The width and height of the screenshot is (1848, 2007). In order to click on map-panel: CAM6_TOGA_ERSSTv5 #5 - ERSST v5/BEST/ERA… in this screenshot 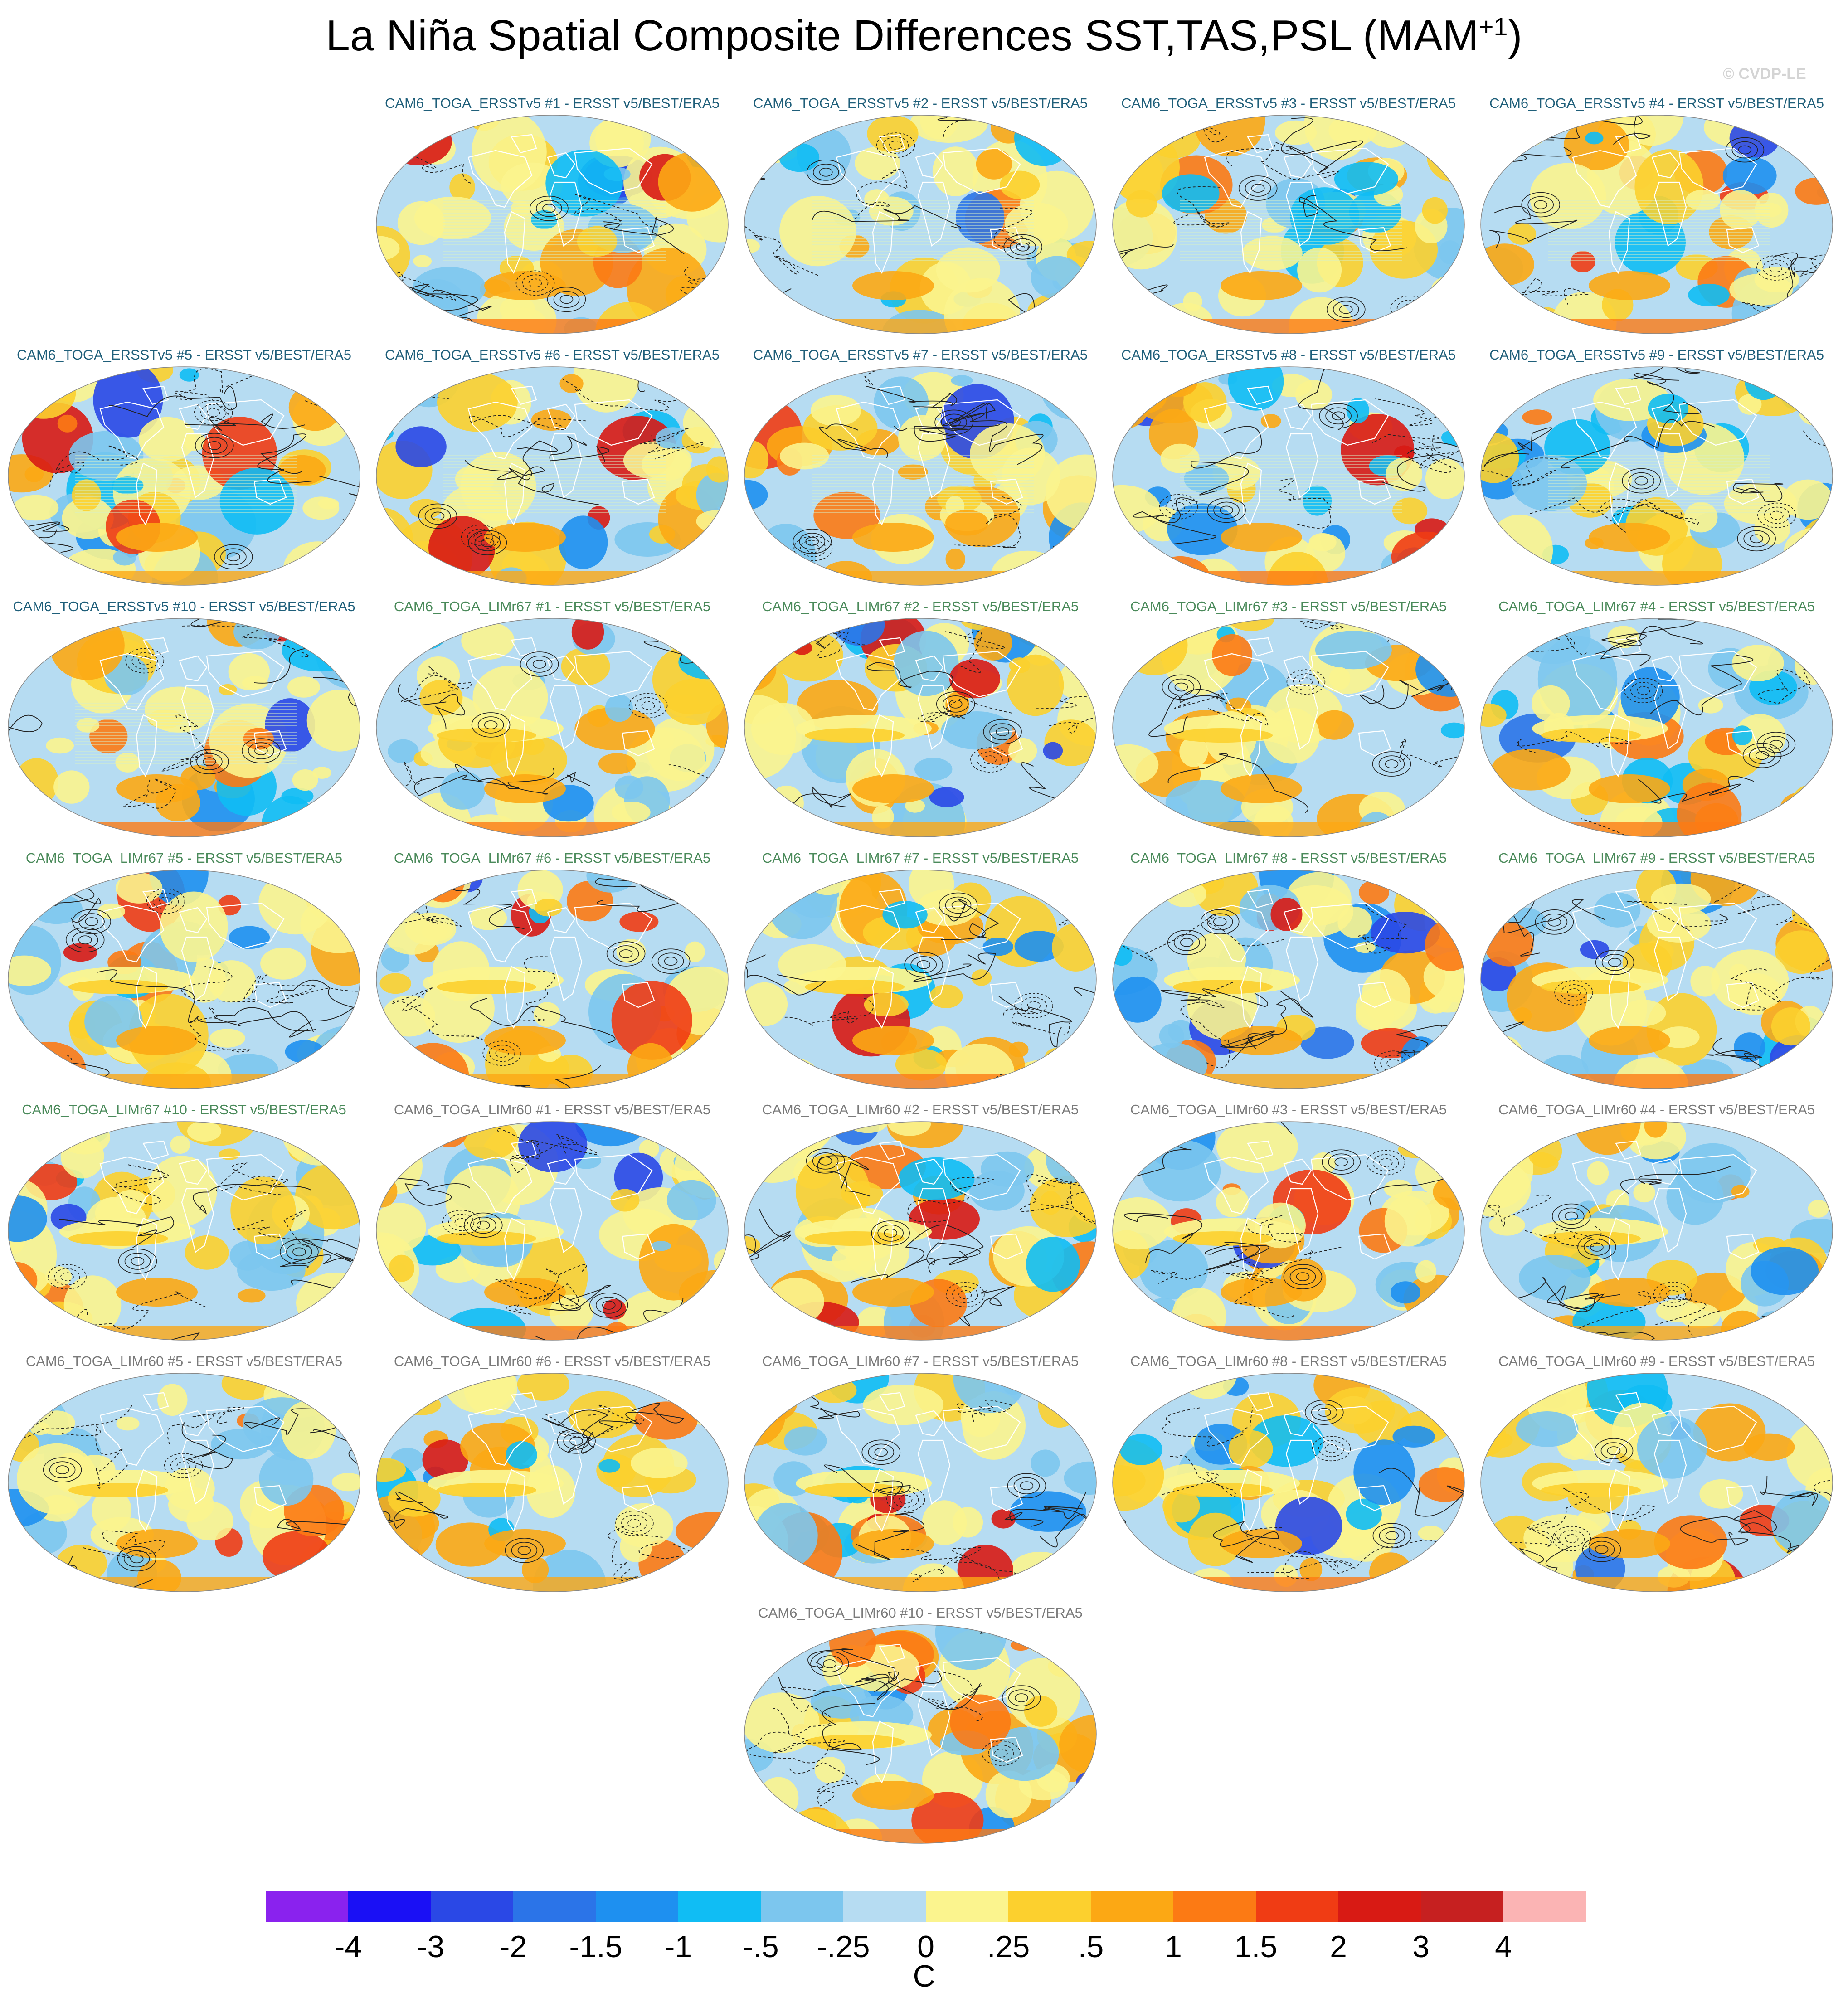, I will do `click(184, 471)`.